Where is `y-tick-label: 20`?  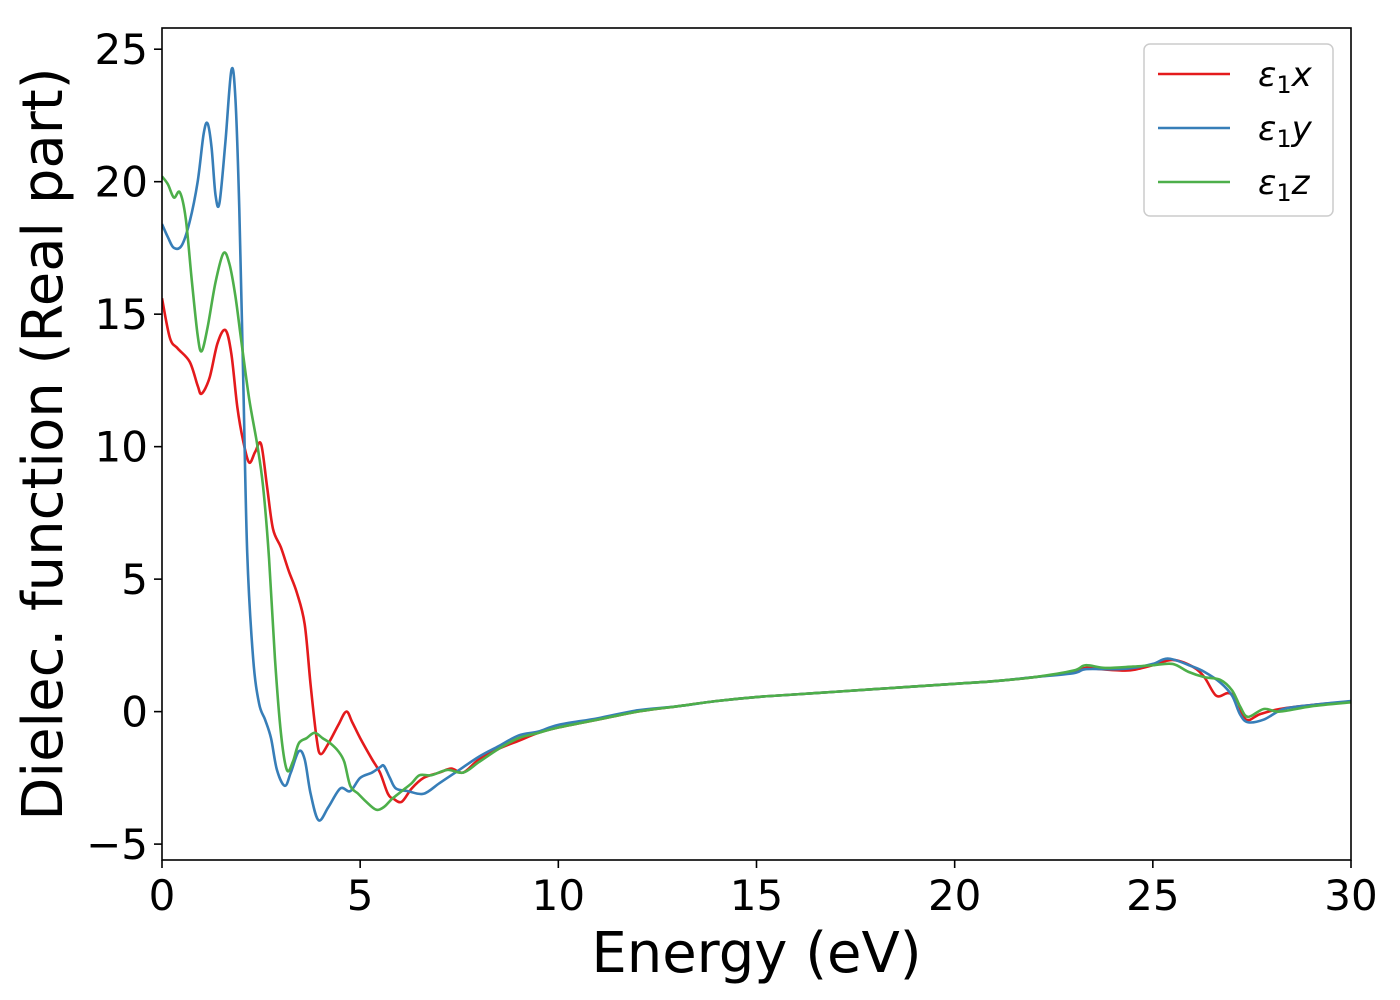
y-tick-label: 20 is located at coordinates (121, 182).